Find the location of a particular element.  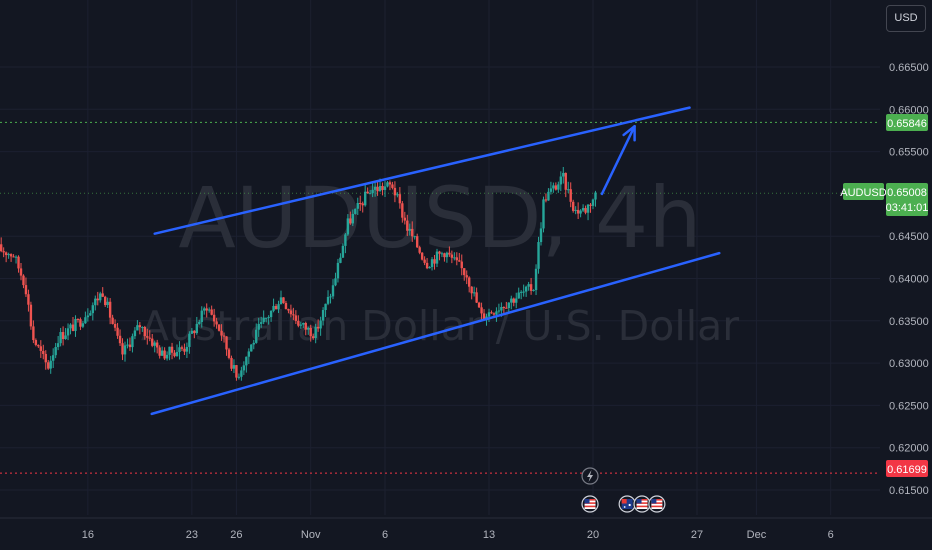

y-tick-label: 0.62500 is located at coordinates (909, 406).